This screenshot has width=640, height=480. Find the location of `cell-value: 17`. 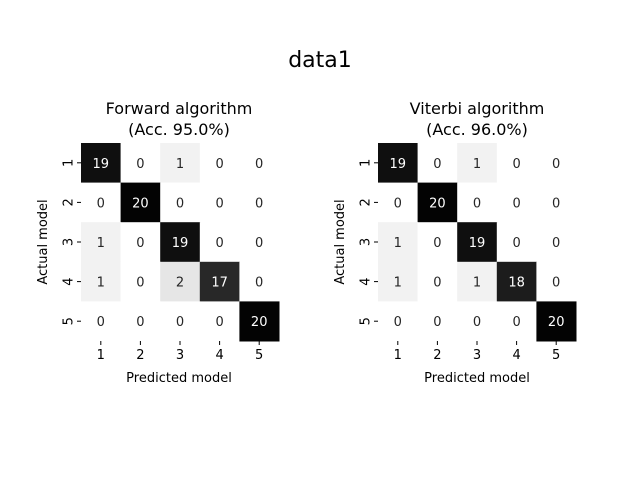

cell-value: 17 is located at coordinates (219, 283).